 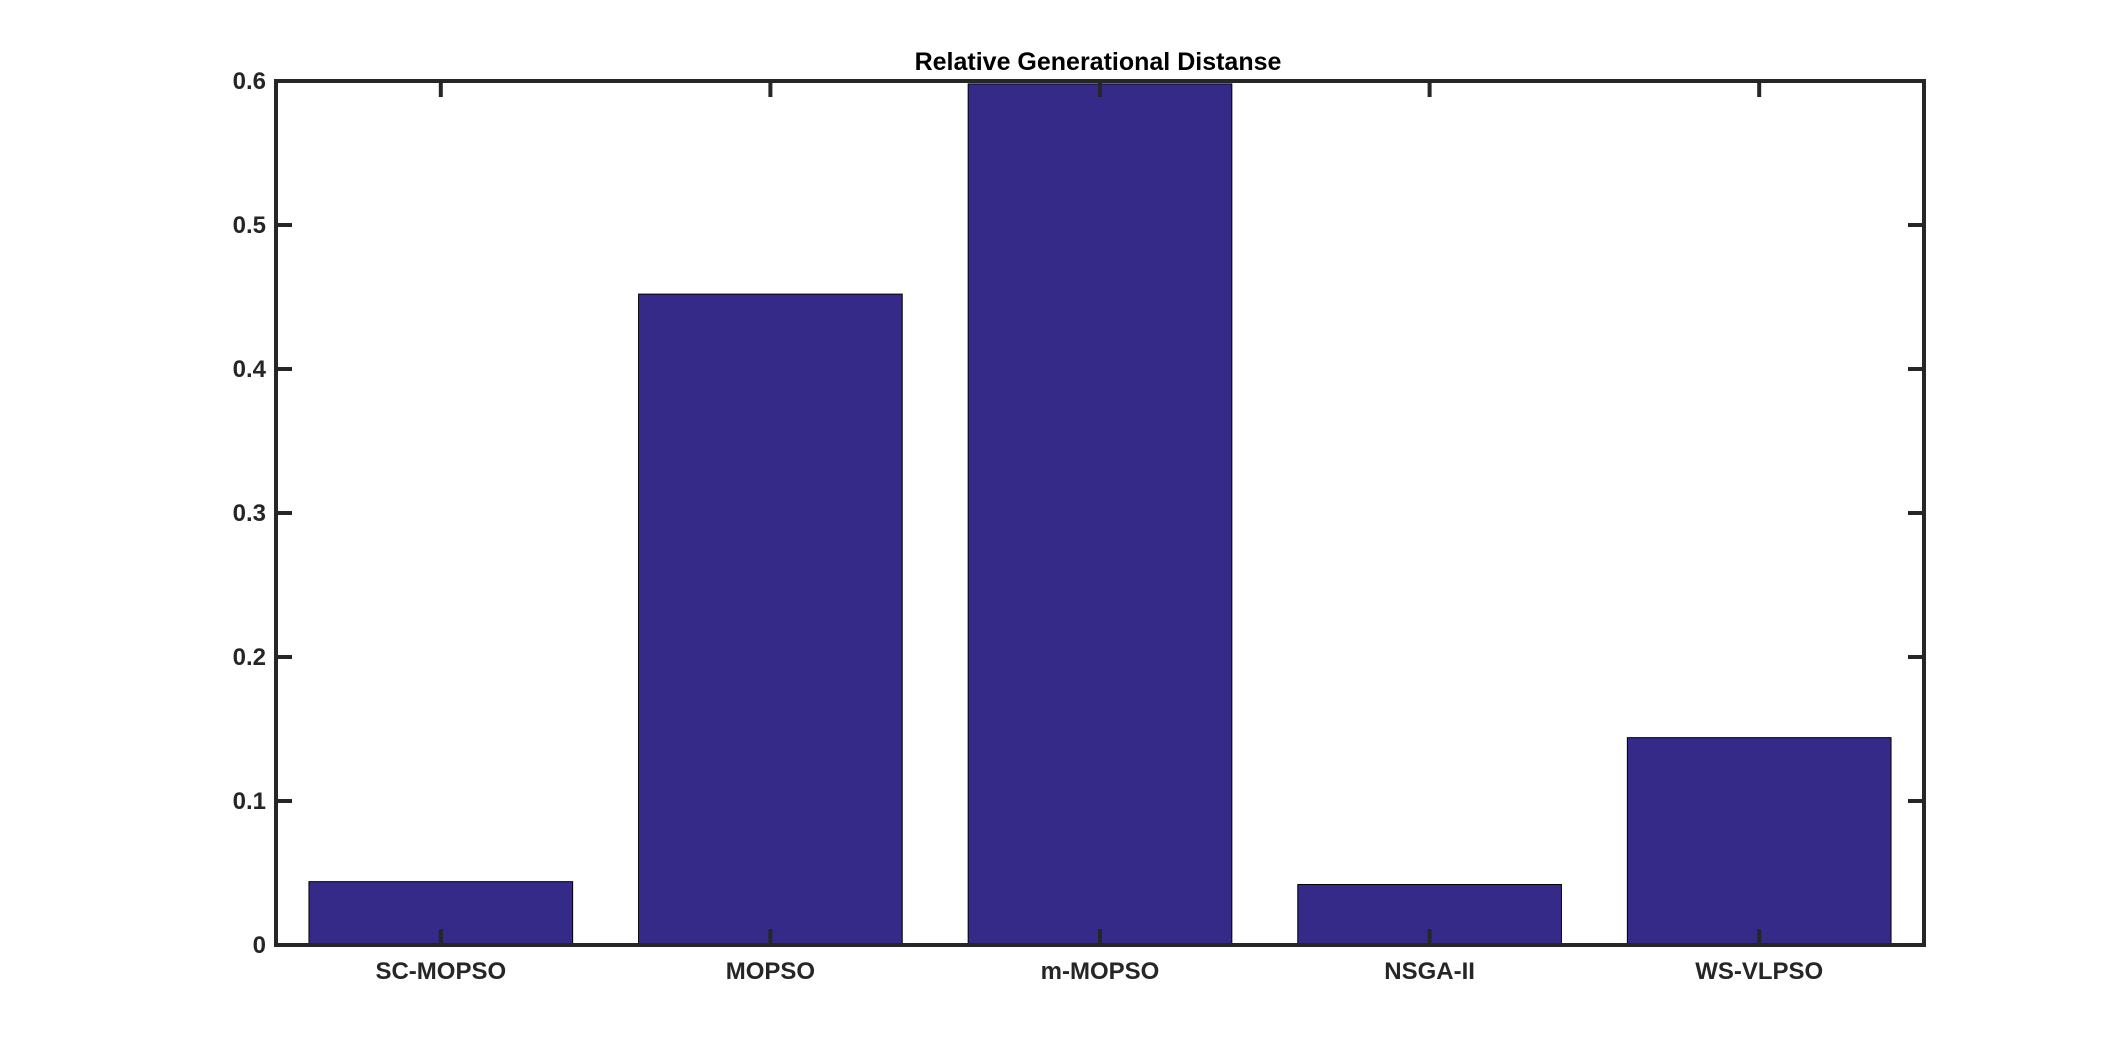 I want to click on x-tick-label: WS-VLPSO, so click(x=1759, y=971).